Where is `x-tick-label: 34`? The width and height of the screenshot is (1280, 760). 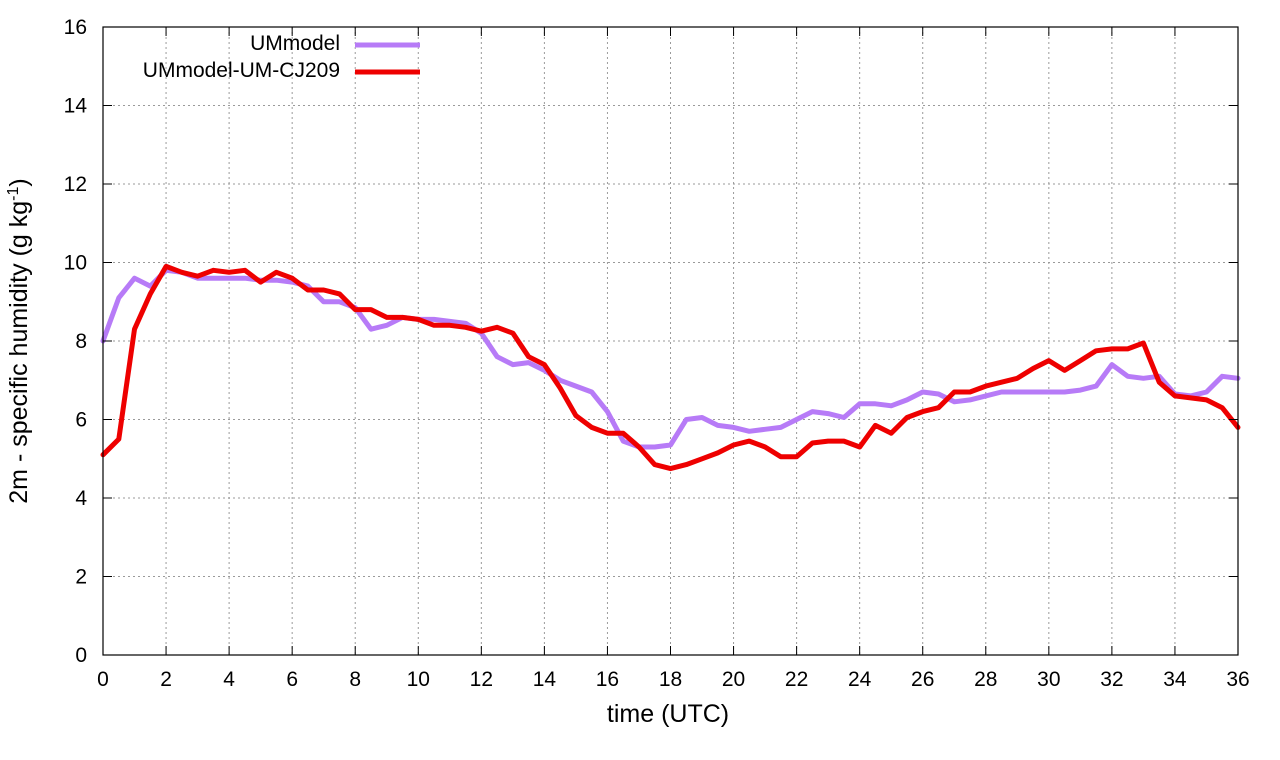
x-tick-label: 34 is located at coordinates (1175, 679).